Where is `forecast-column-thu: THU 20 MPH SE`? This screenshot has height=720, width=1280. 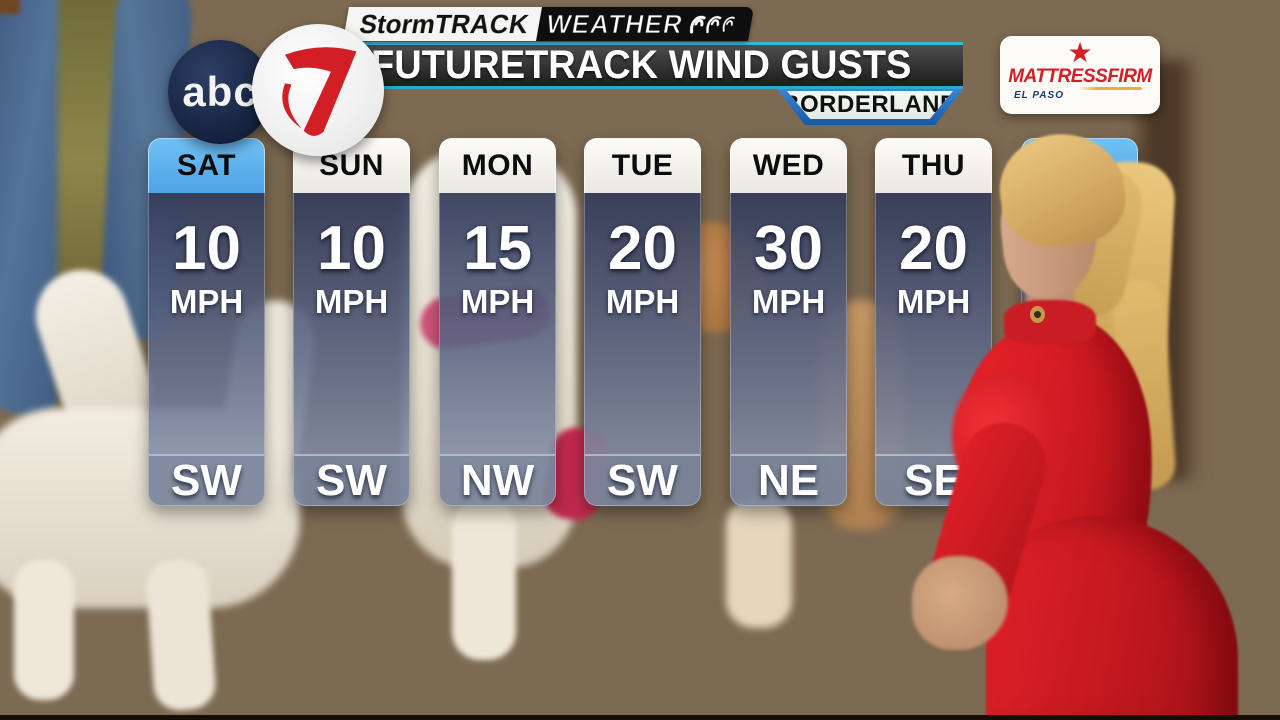
forecast-column-thu: THU 20 MPH SE is located at coordinates (933, 322).